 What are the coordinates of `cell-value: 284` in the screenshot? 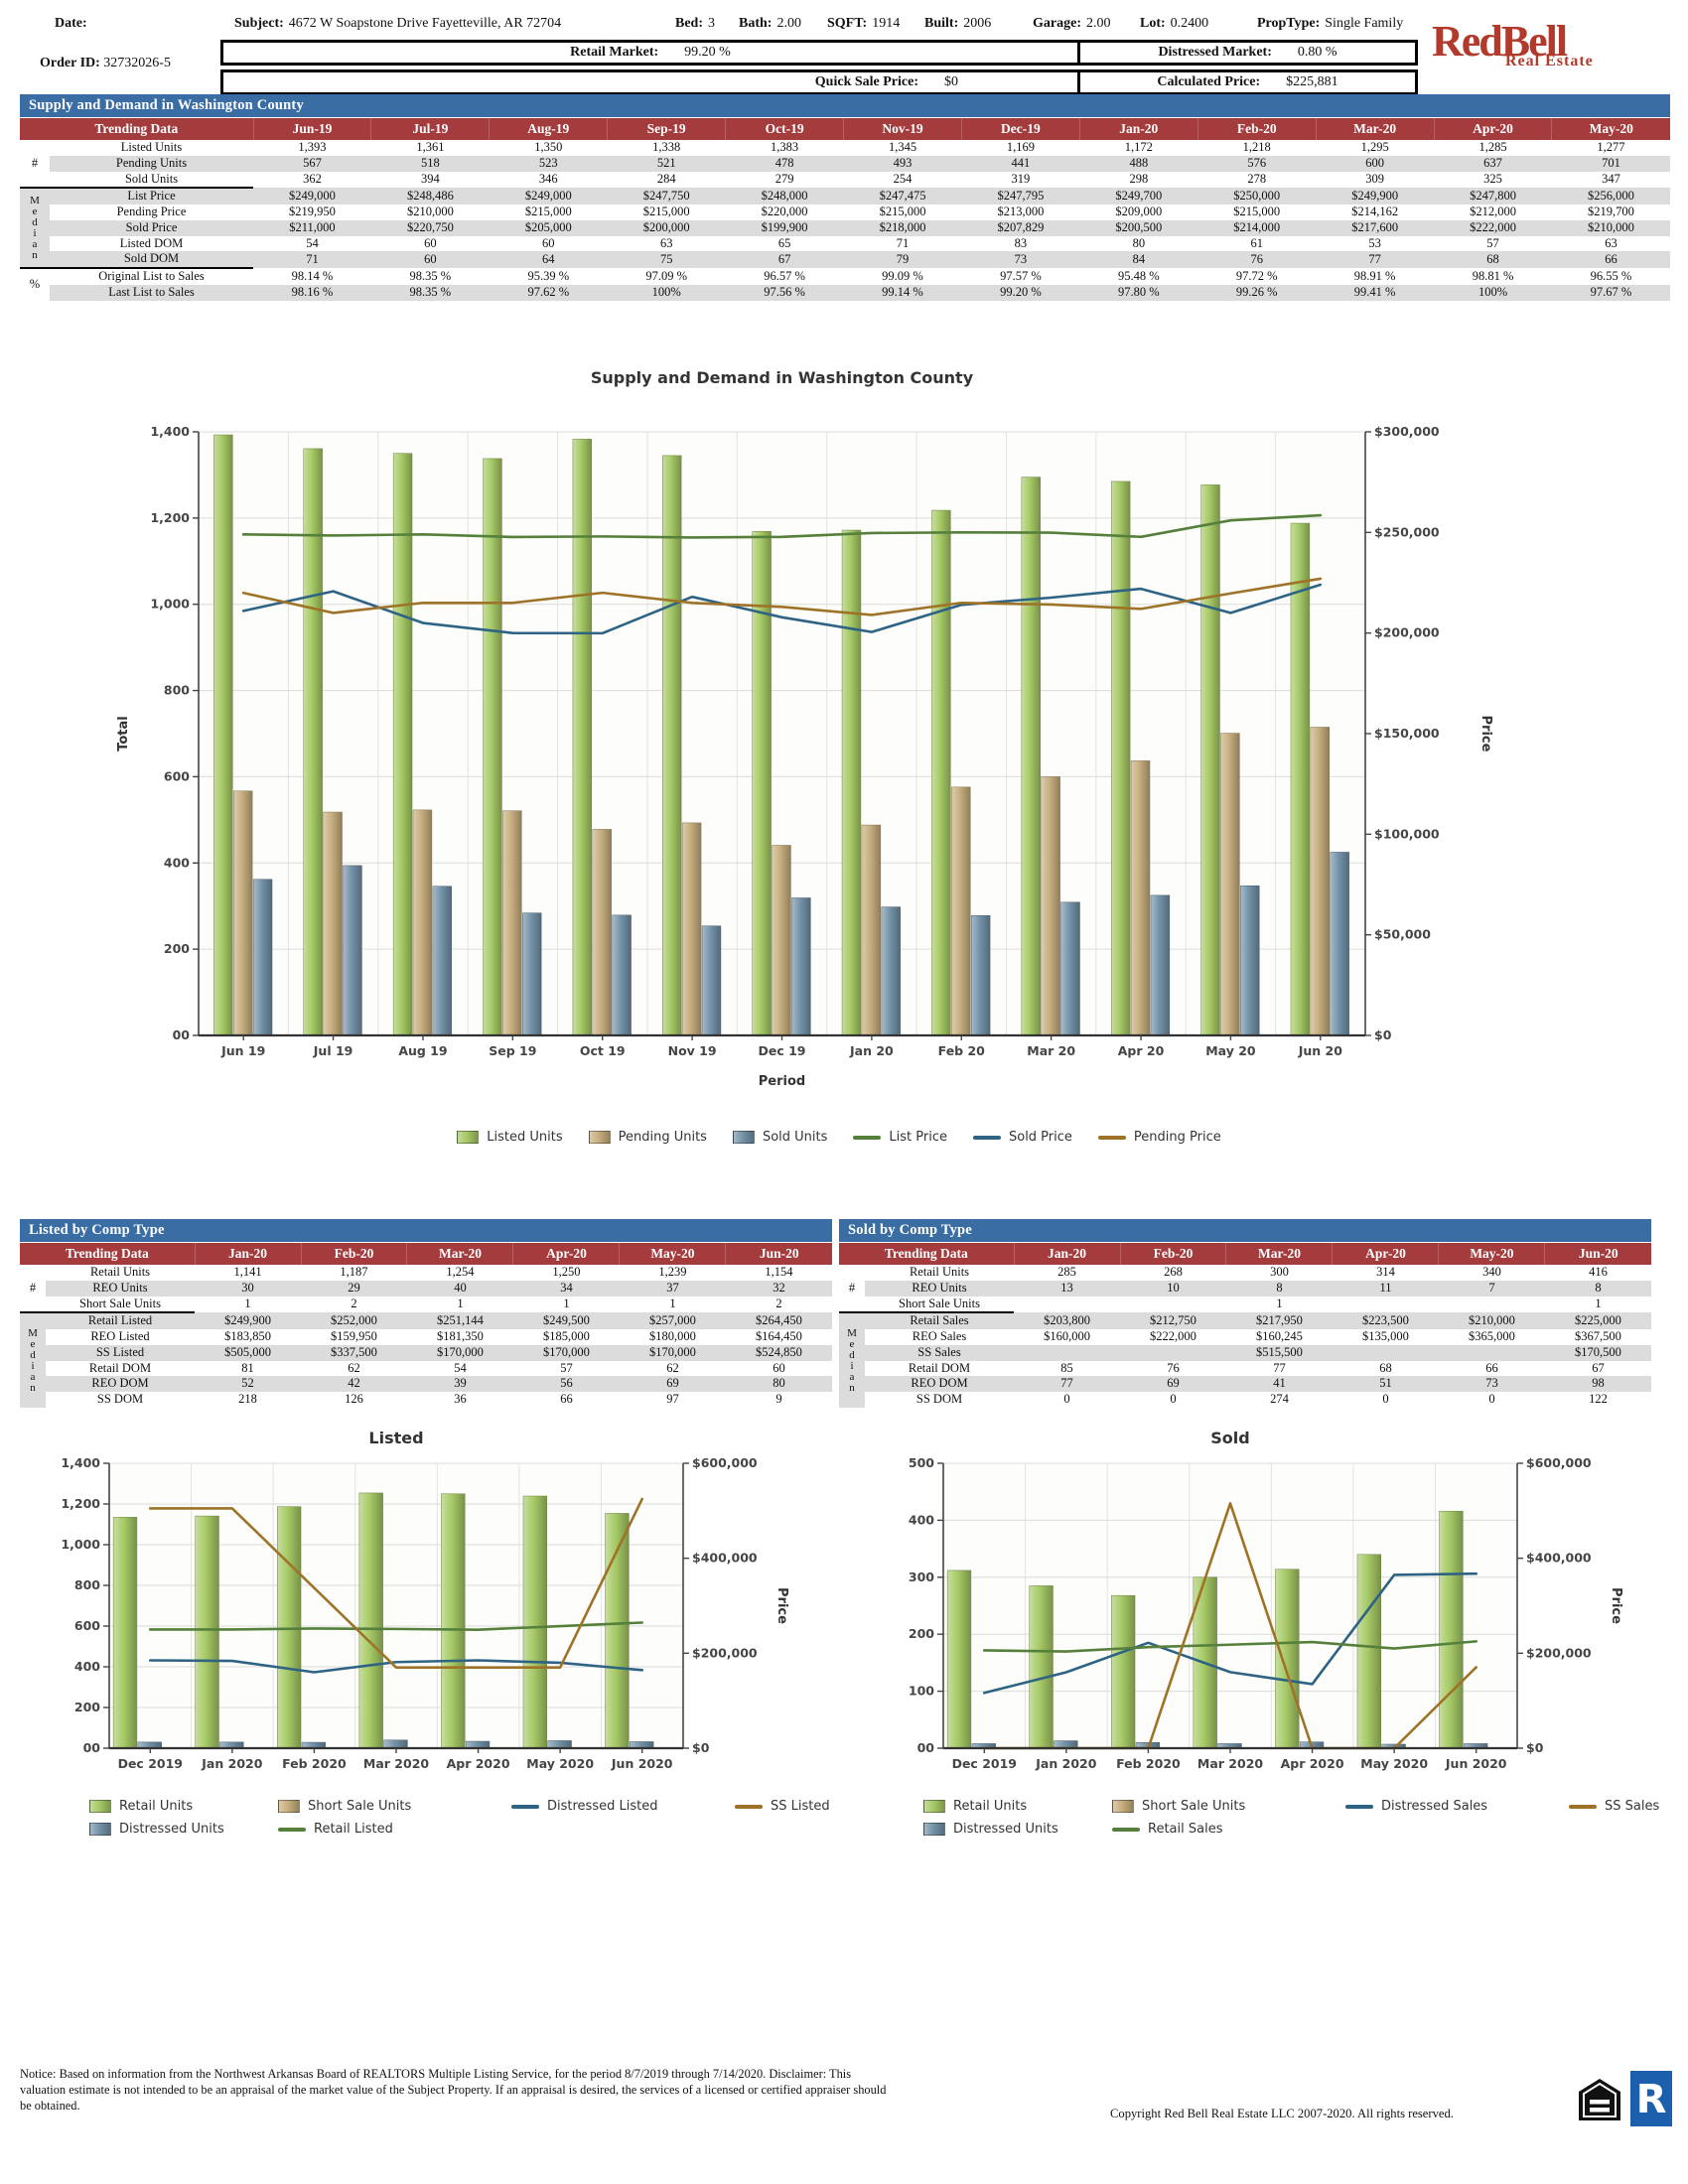 It's located at (666, 179).